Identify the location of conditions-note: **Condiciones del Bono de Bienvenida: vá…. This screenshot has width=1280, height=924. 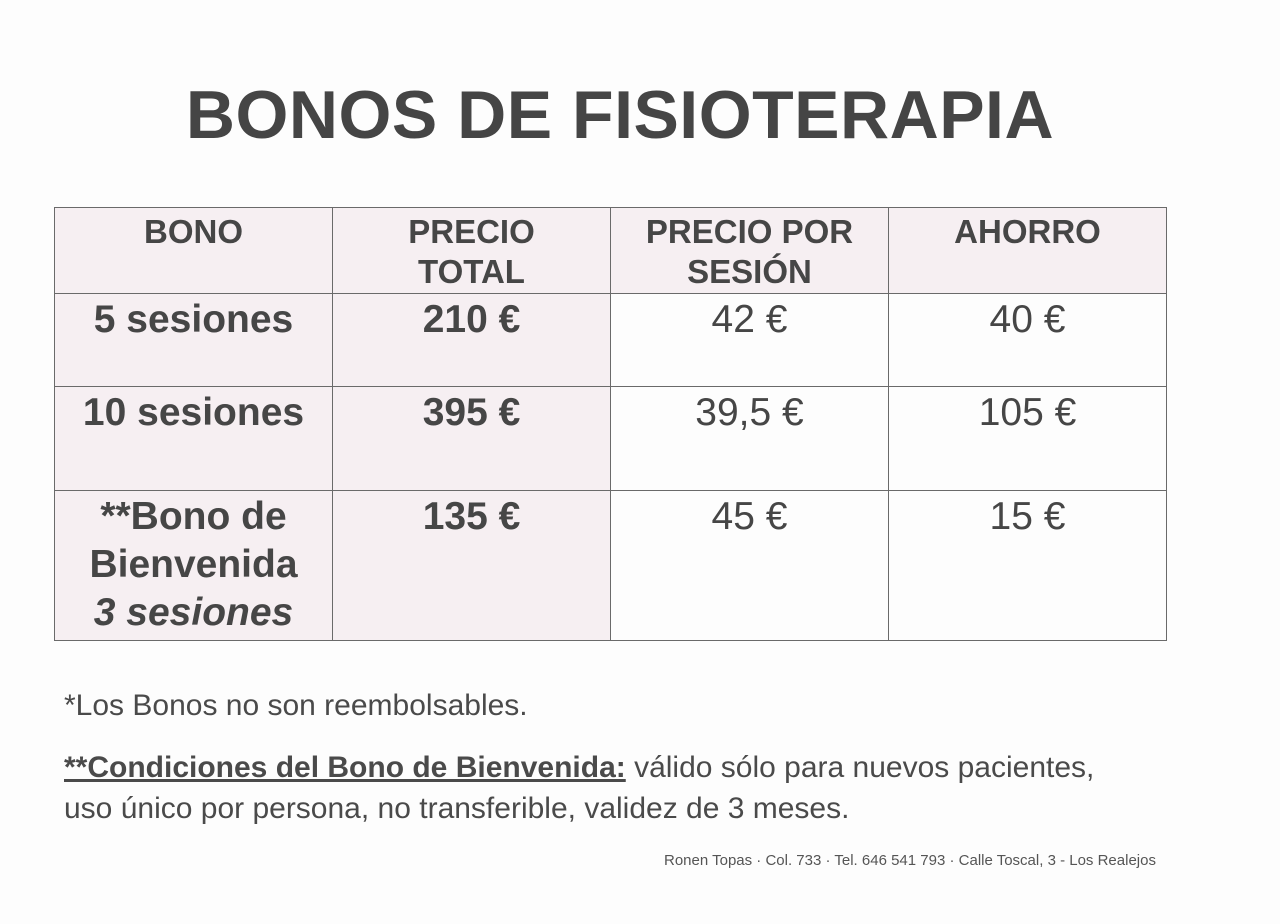
(604, 788).